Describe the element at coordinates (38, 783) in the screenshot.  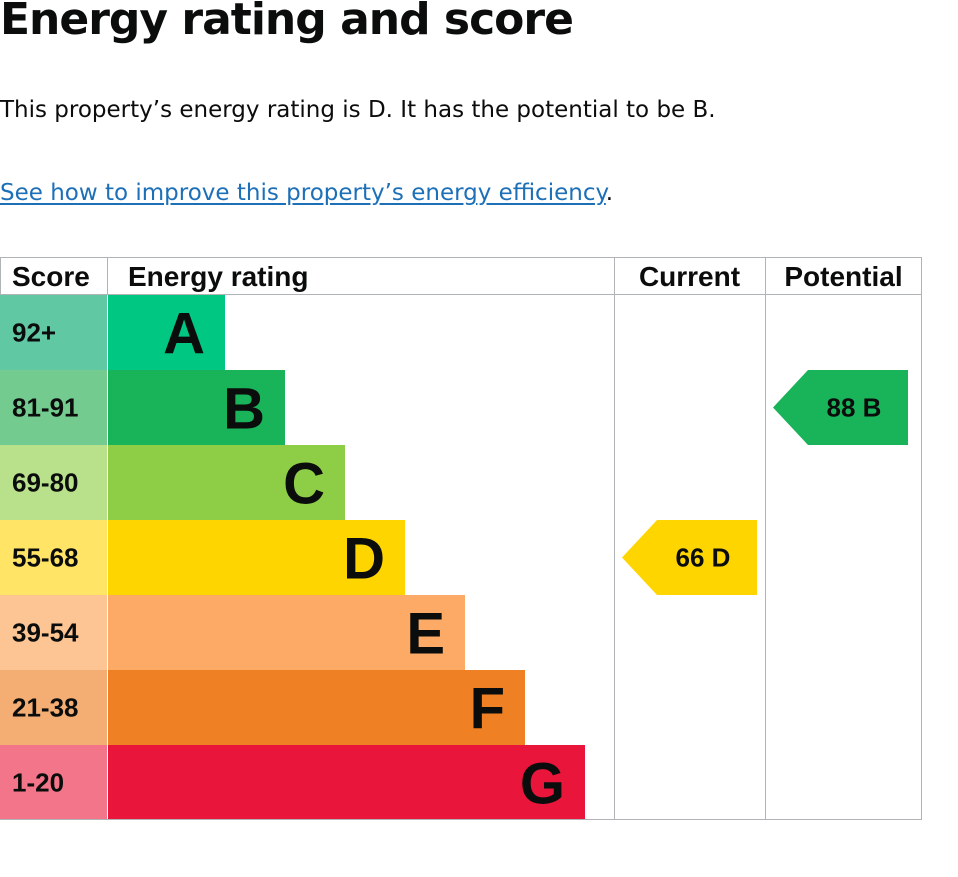
I see `band-score-label-g: 1-20` at that location.